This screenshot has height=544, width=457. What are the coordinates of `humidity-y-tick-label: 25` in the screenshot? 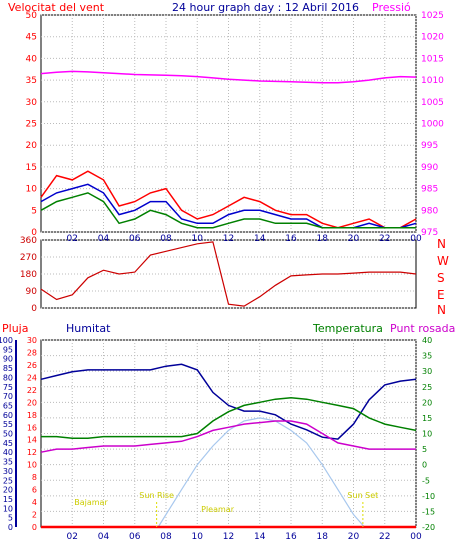 It's located at (8, 480).